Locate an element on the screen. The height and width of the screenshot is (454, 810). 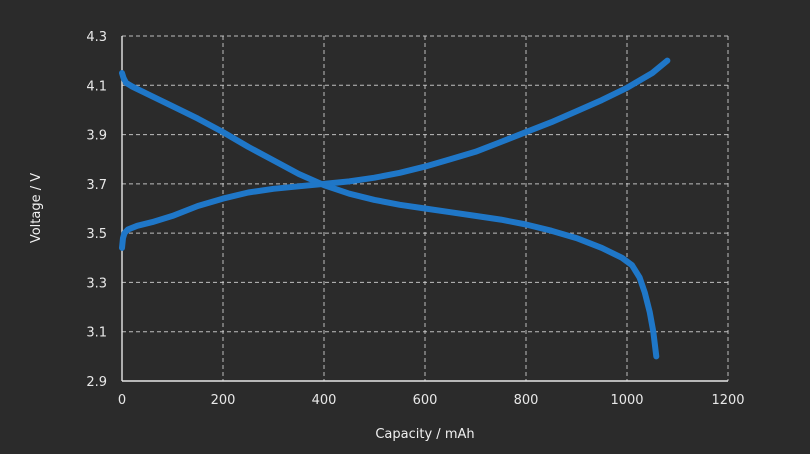
y-tick-label: 4.1 is located at coordinates (96, 86).